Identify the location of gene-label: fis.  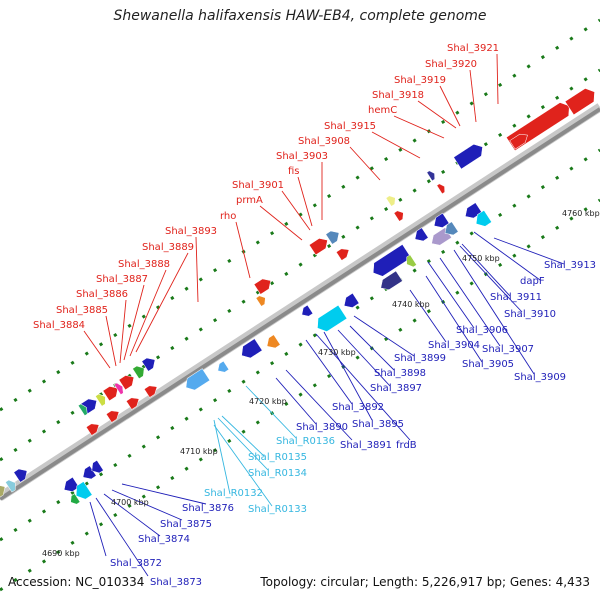
(294, 171).